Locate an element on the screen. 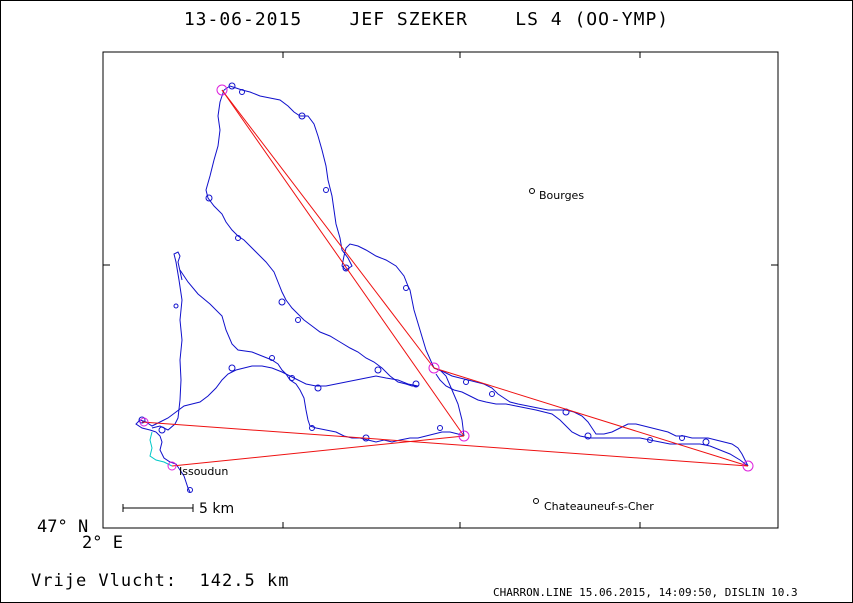  city-marker-bourges is located at coordinates (532, 191).